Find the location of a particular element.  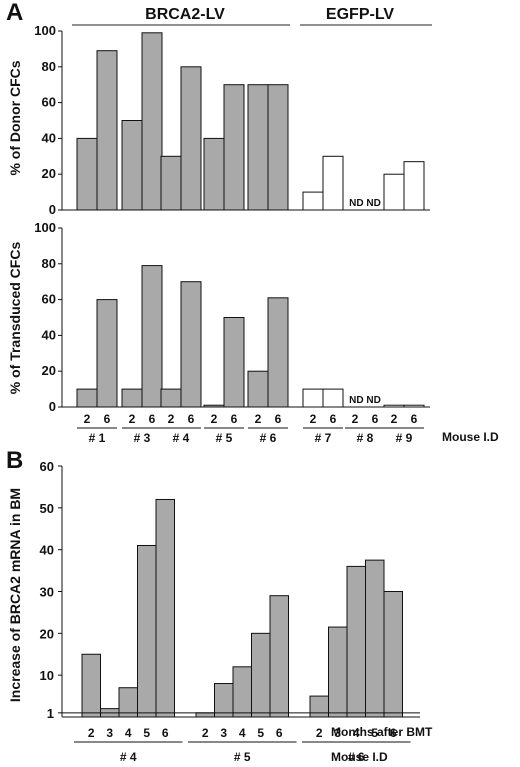

group-title-brca2: BRCA2-LV is located at coordinates (185, 14).